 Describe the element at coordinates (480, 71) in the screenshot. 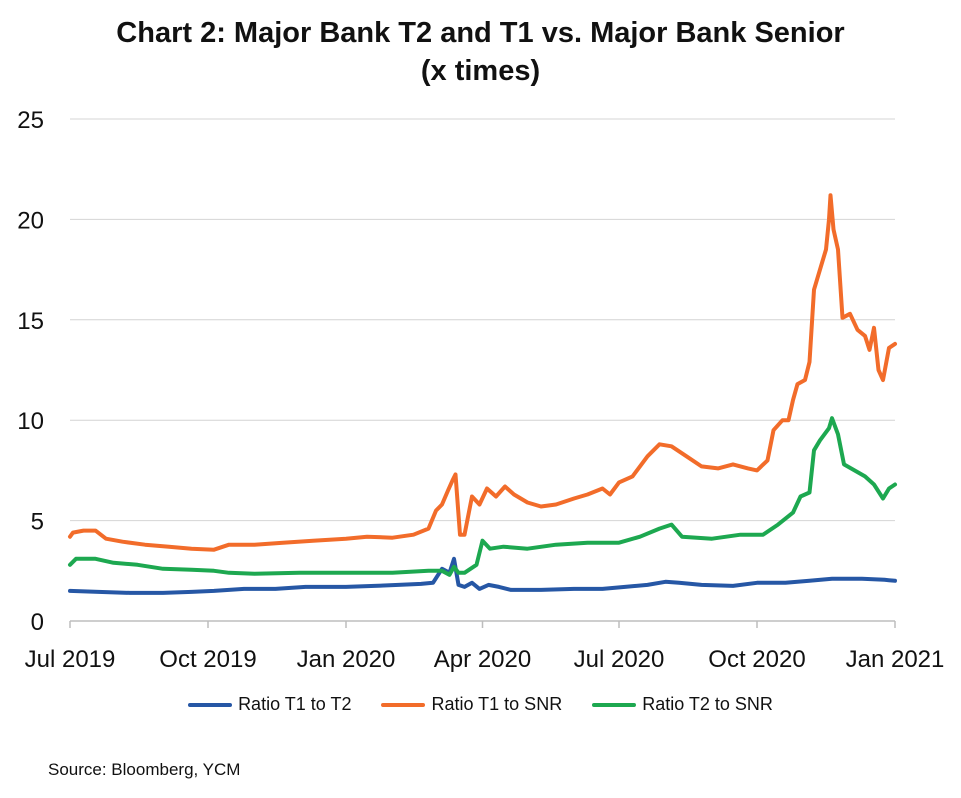

I see `chart-title-line2: (x times)` at that location.